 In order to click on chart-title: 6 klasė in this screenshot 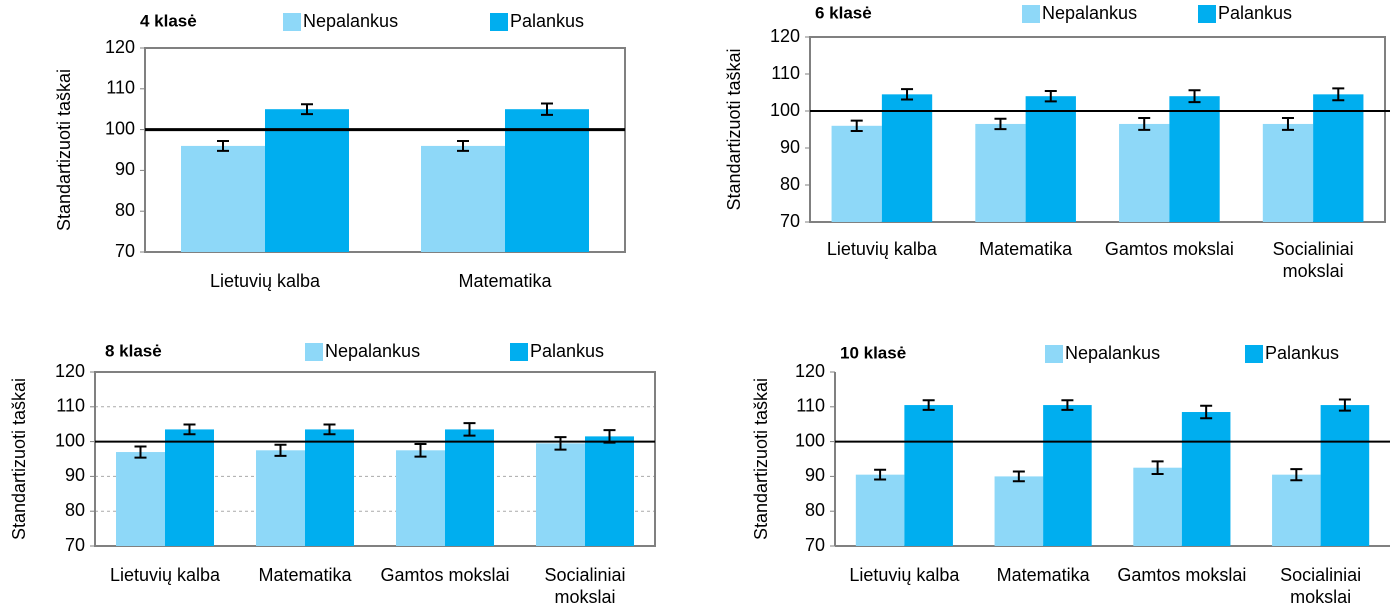, I will do `click(843, 12)`.